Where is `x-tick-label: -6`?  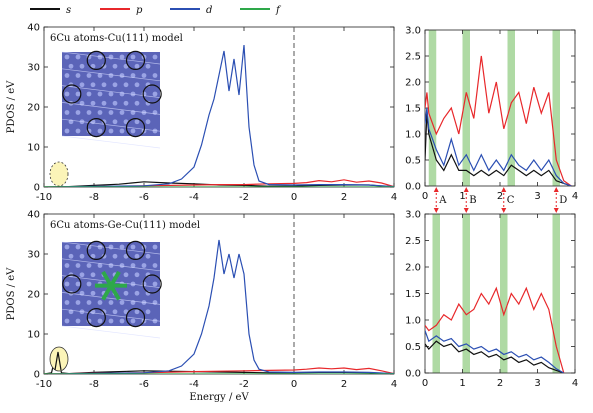 x-tick-label: -6 is located at coordinates (144, 197).